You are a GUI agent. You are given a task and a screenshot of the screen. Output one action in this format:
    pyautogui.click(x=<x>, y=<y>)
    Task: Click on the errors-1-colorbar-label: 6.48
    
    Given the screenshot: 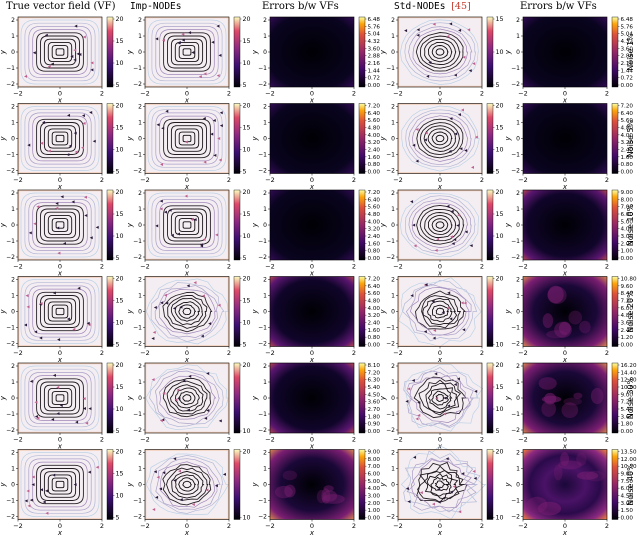 What is the action you would take?
    pyautogui.click(x=374, y=20)
    